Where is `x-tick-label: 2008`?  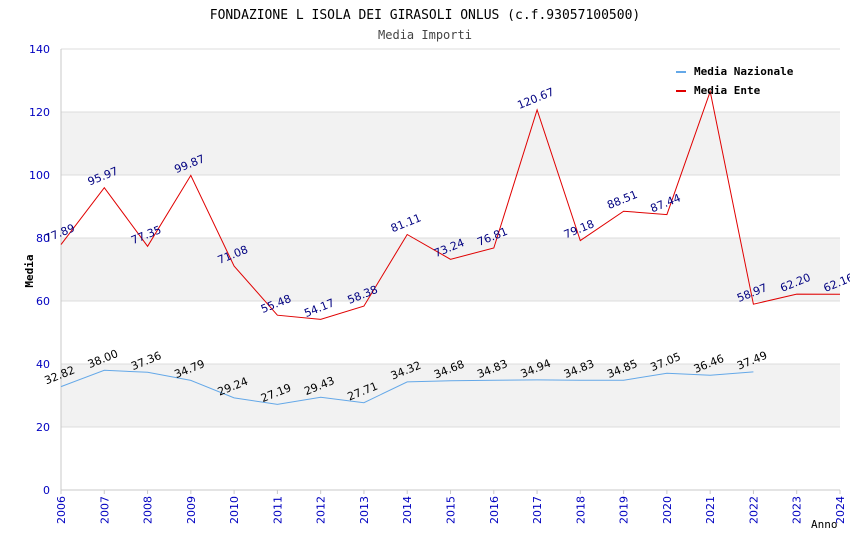 x-tick-label: 2008 is located at coordinates (148, 510).